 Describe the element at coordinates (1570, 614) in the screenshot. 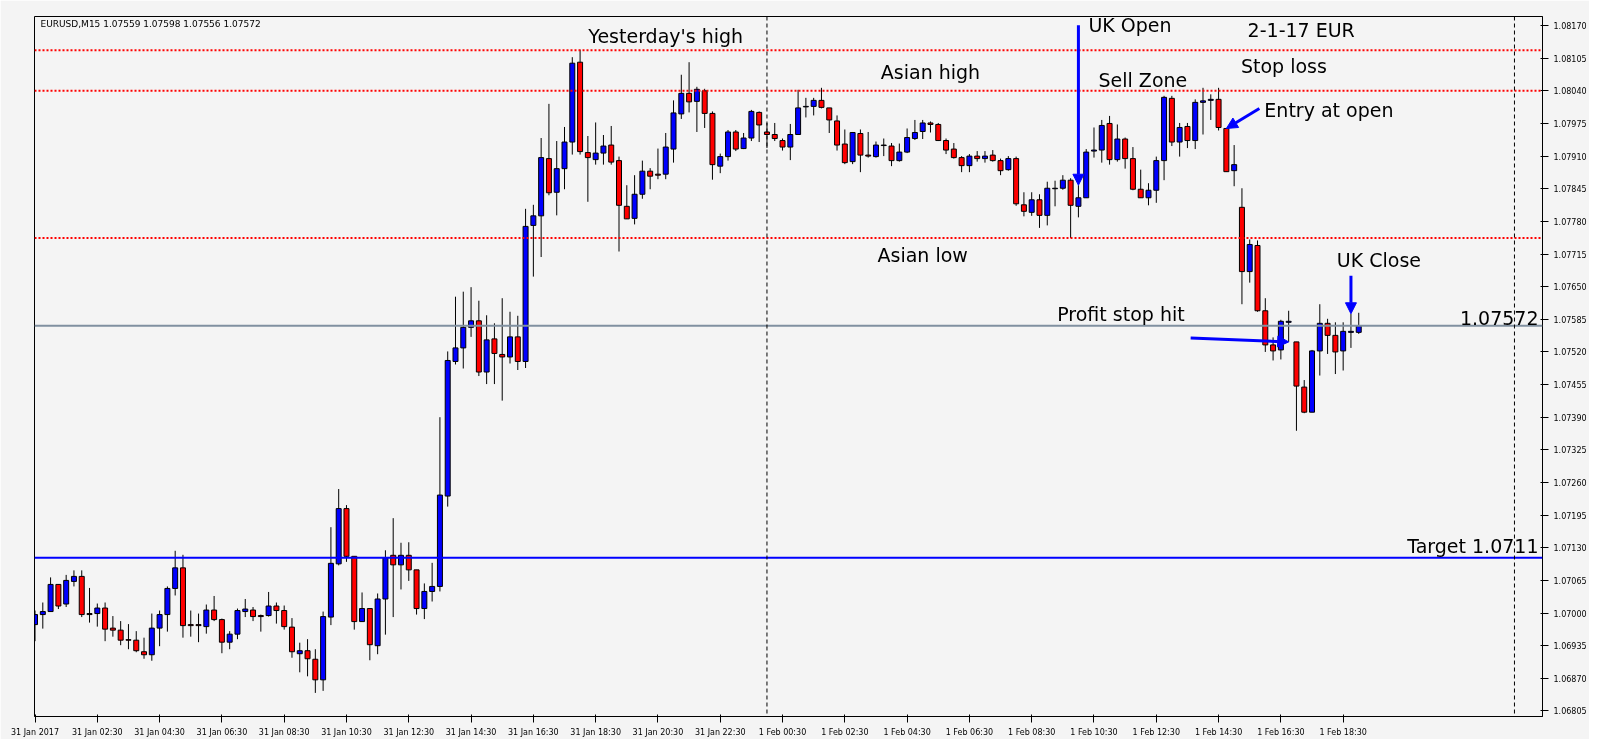

I see `y-tick-label: 1.07000` at that location.